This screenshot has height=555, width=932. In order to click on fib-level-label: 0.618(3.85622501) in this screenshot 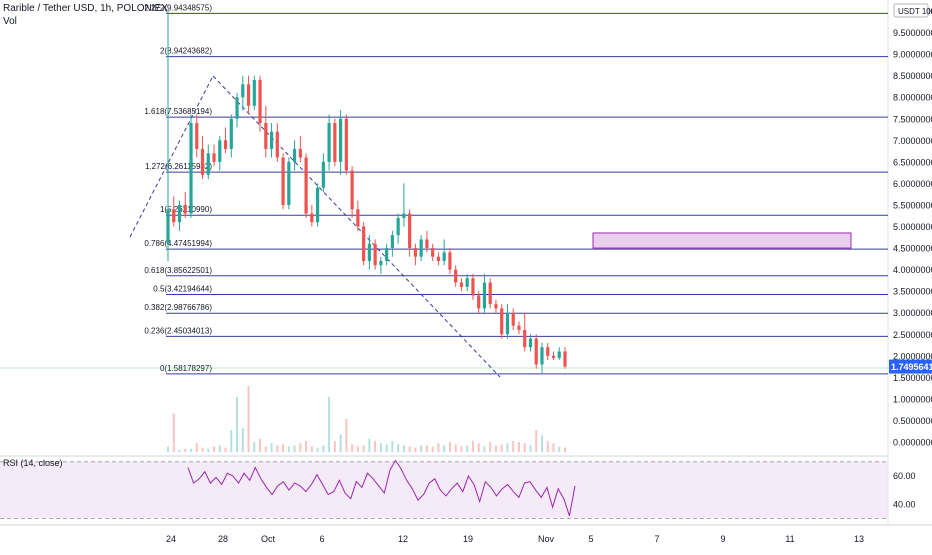, I will do `click(178, 270)`.